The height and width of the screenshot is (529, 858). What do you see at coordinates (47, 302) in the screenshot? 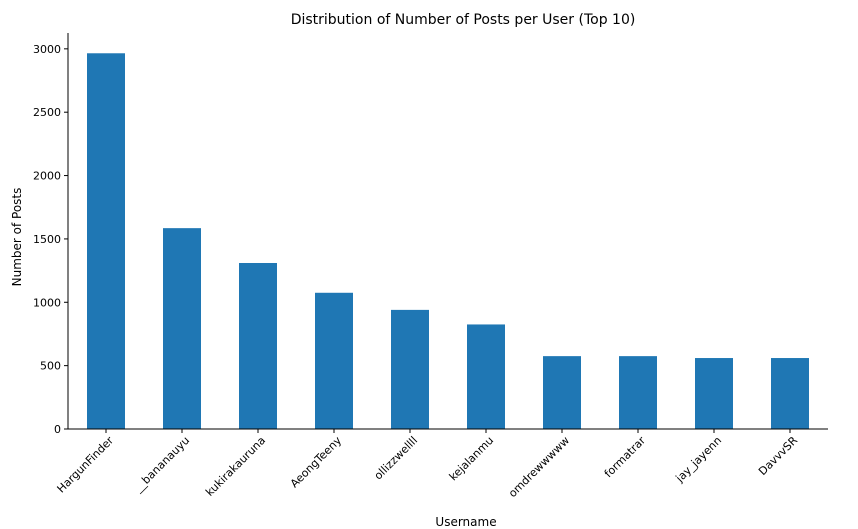
I see `y-tick-label: 1000` at bounding box center [47, 302].